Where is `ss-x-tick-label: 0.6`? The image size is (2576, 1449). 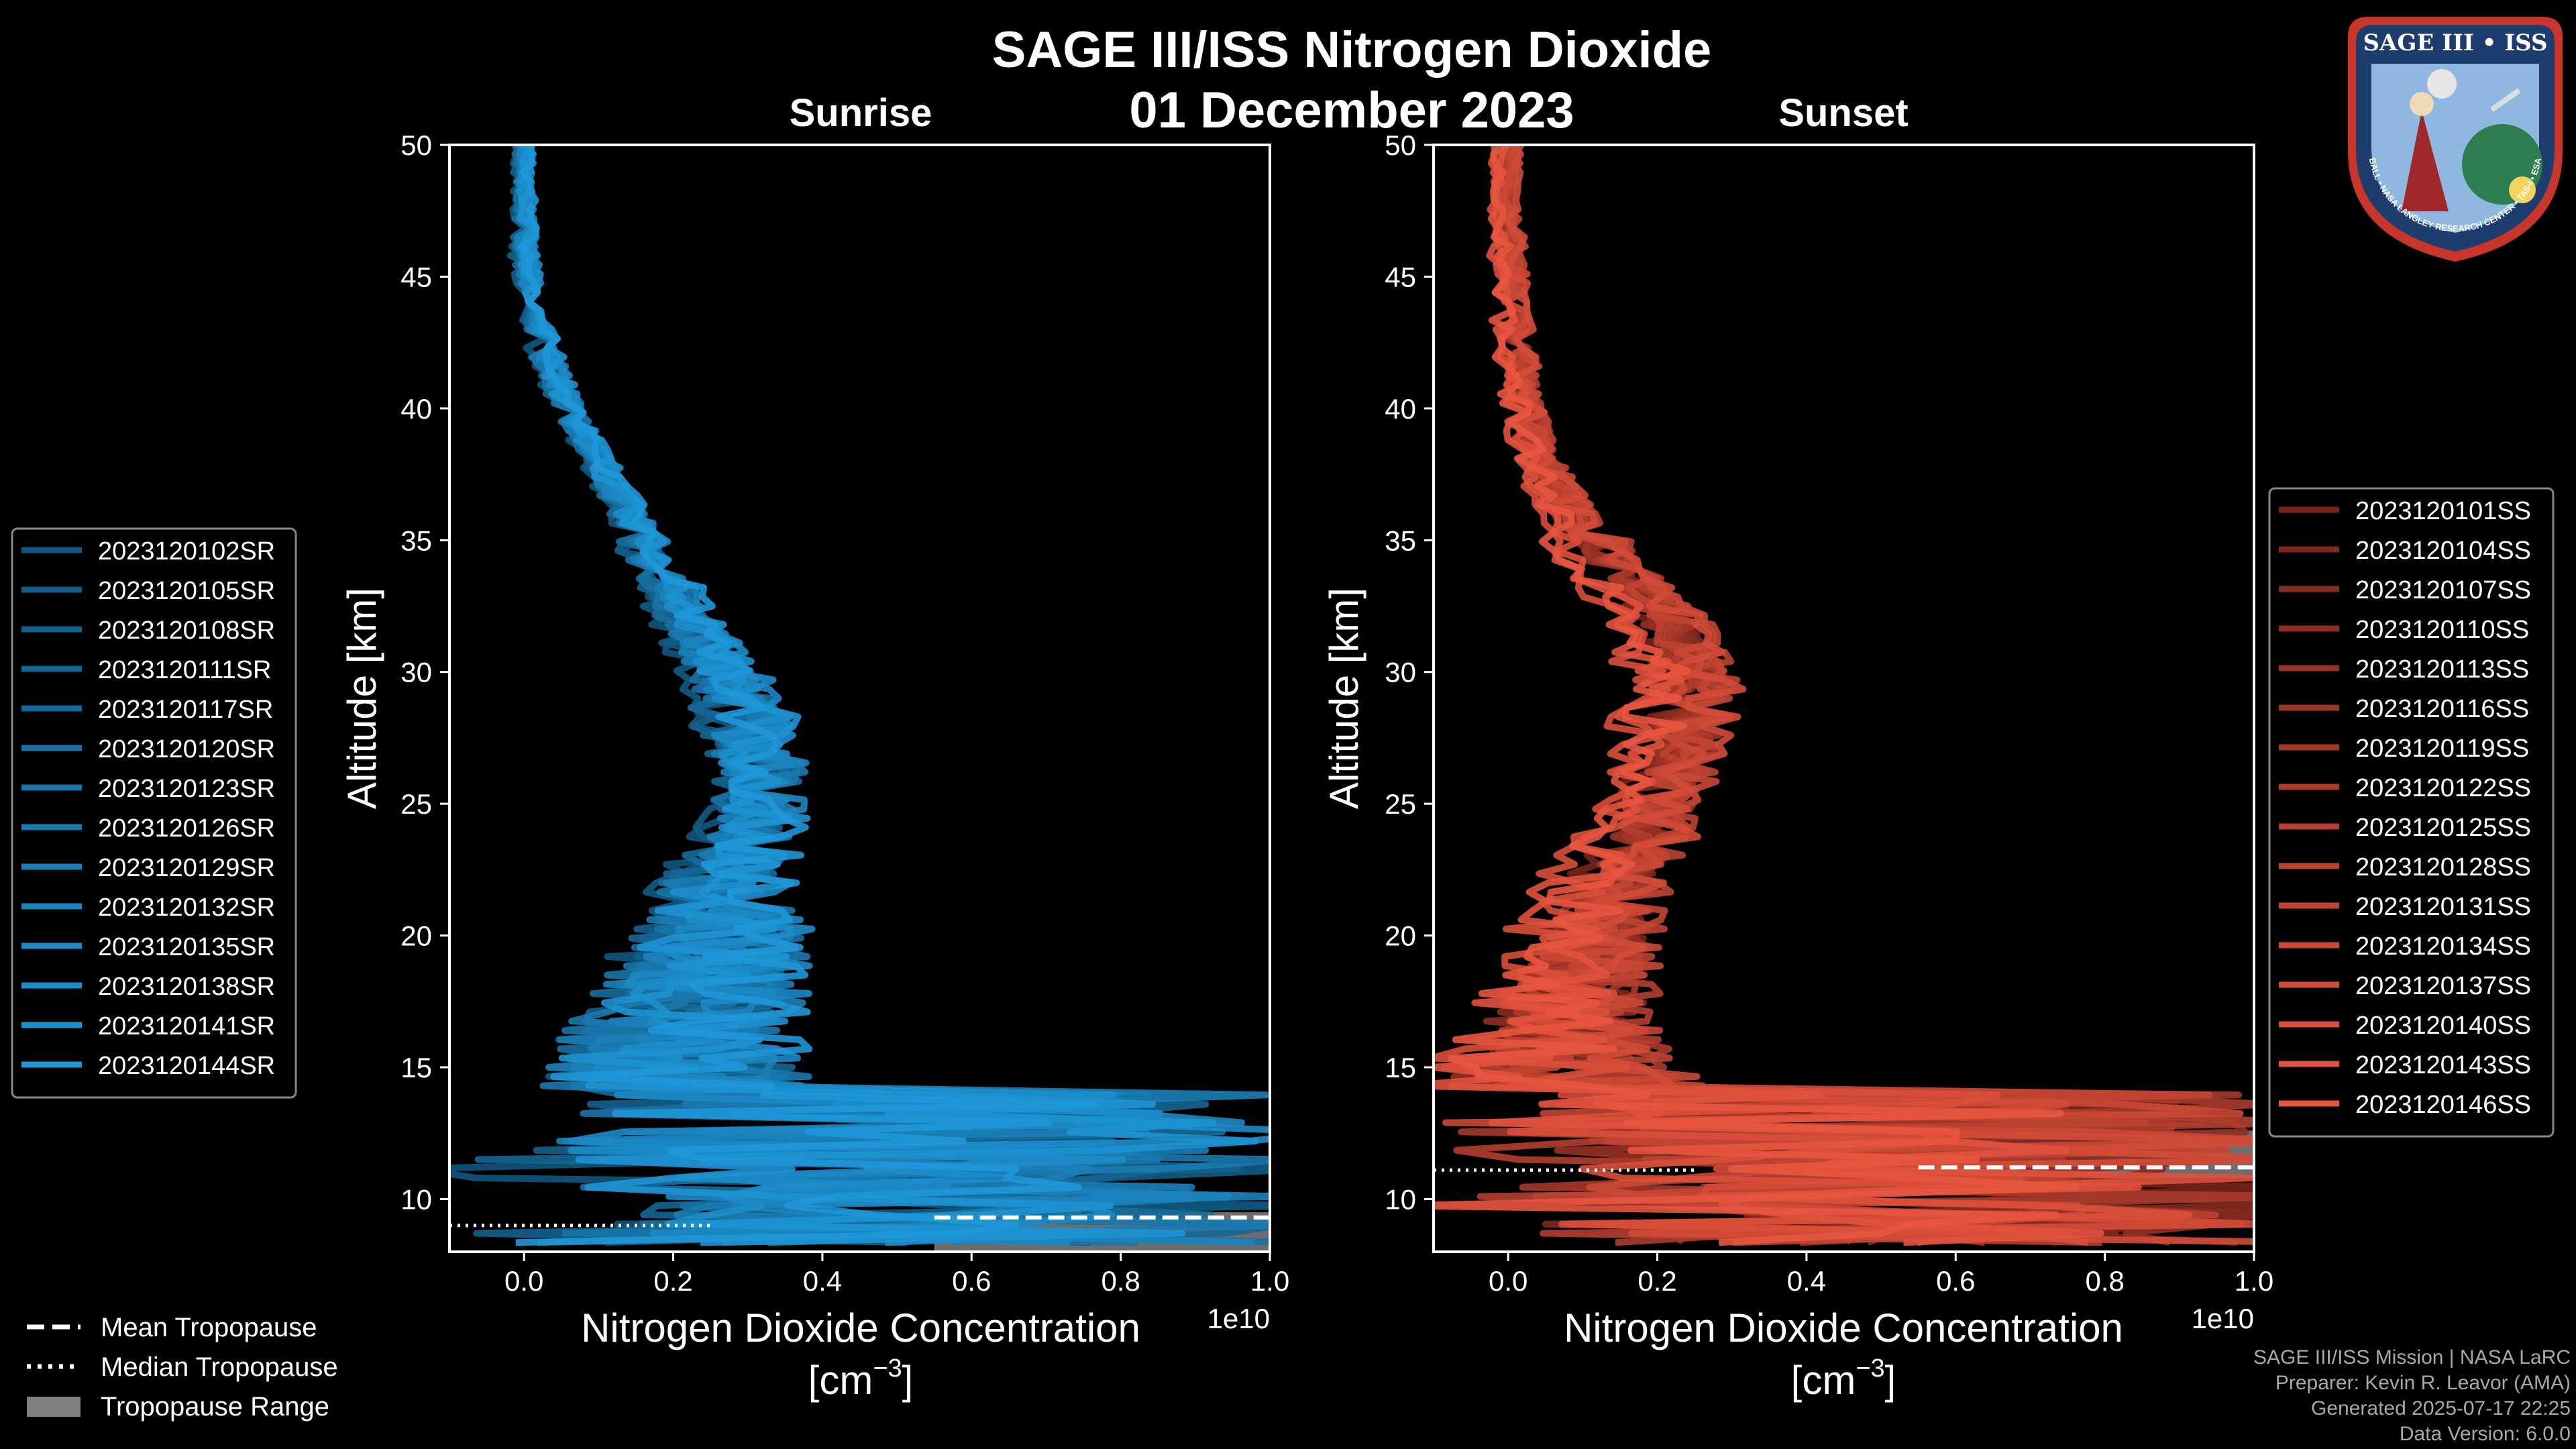
ss-x-tick-label: 0.6 is located at coordinates (1955, 1281).